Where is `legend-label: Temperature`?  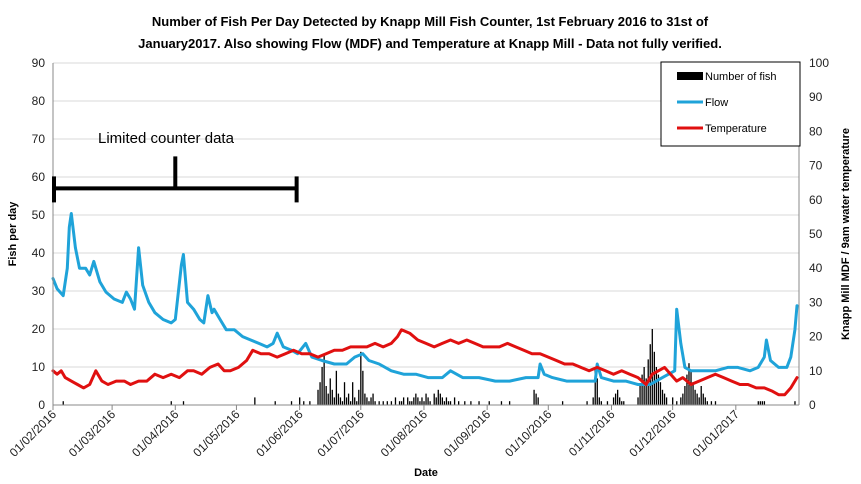 legend-label: Temperature is located at coordinates (736, 129).